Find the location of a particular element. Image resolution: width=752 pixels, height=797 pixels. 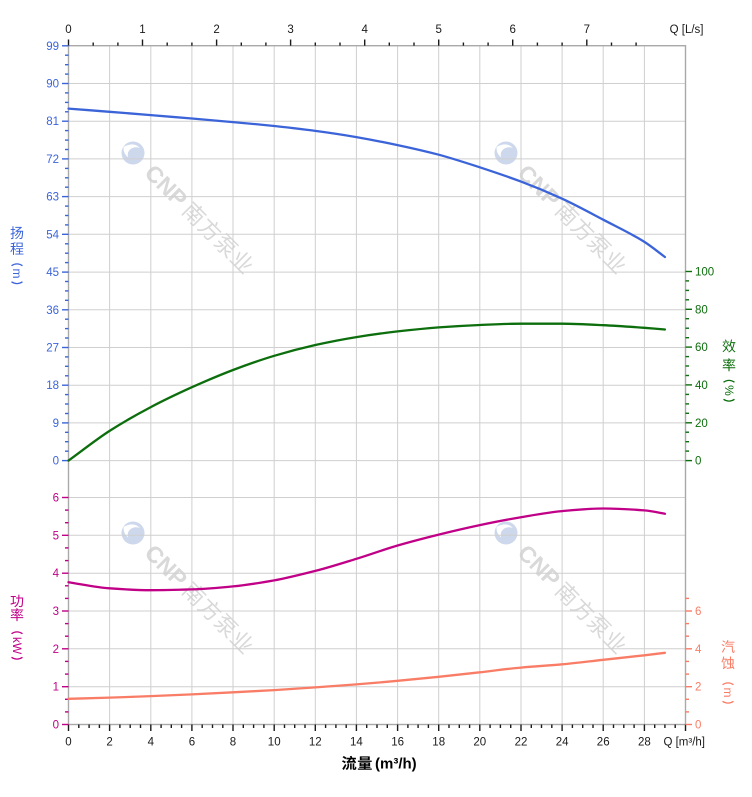

svg-text: 45 is located at coordinates (52, 273).